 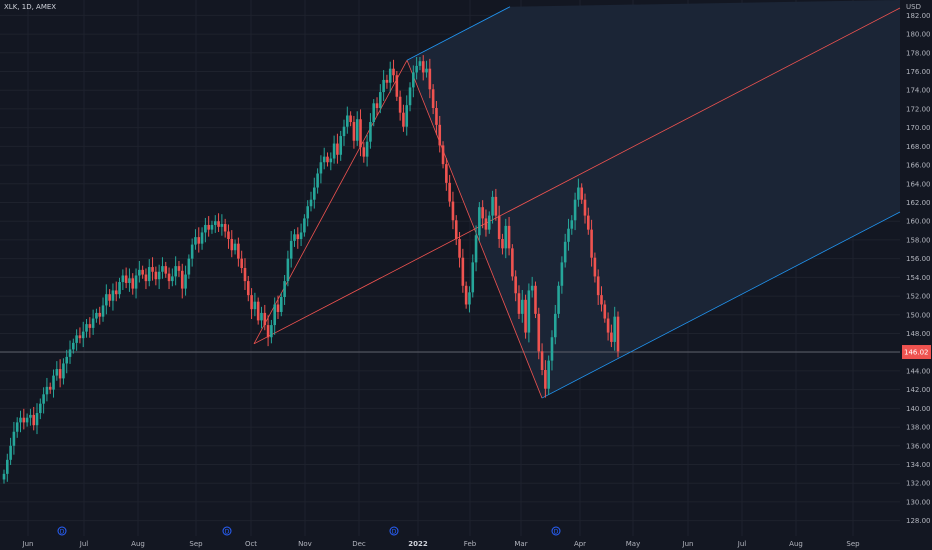 What do you see at coordinates (918, 465) in the screenshot?
I see `y-tick-label: 134.00` at bounding box center [918, 465].